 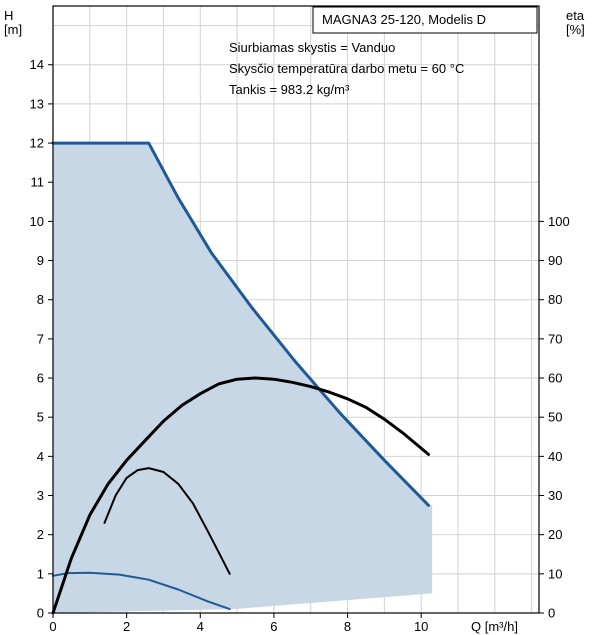 I want to click on x-tick-label: 2, so click(x=126, y=626).